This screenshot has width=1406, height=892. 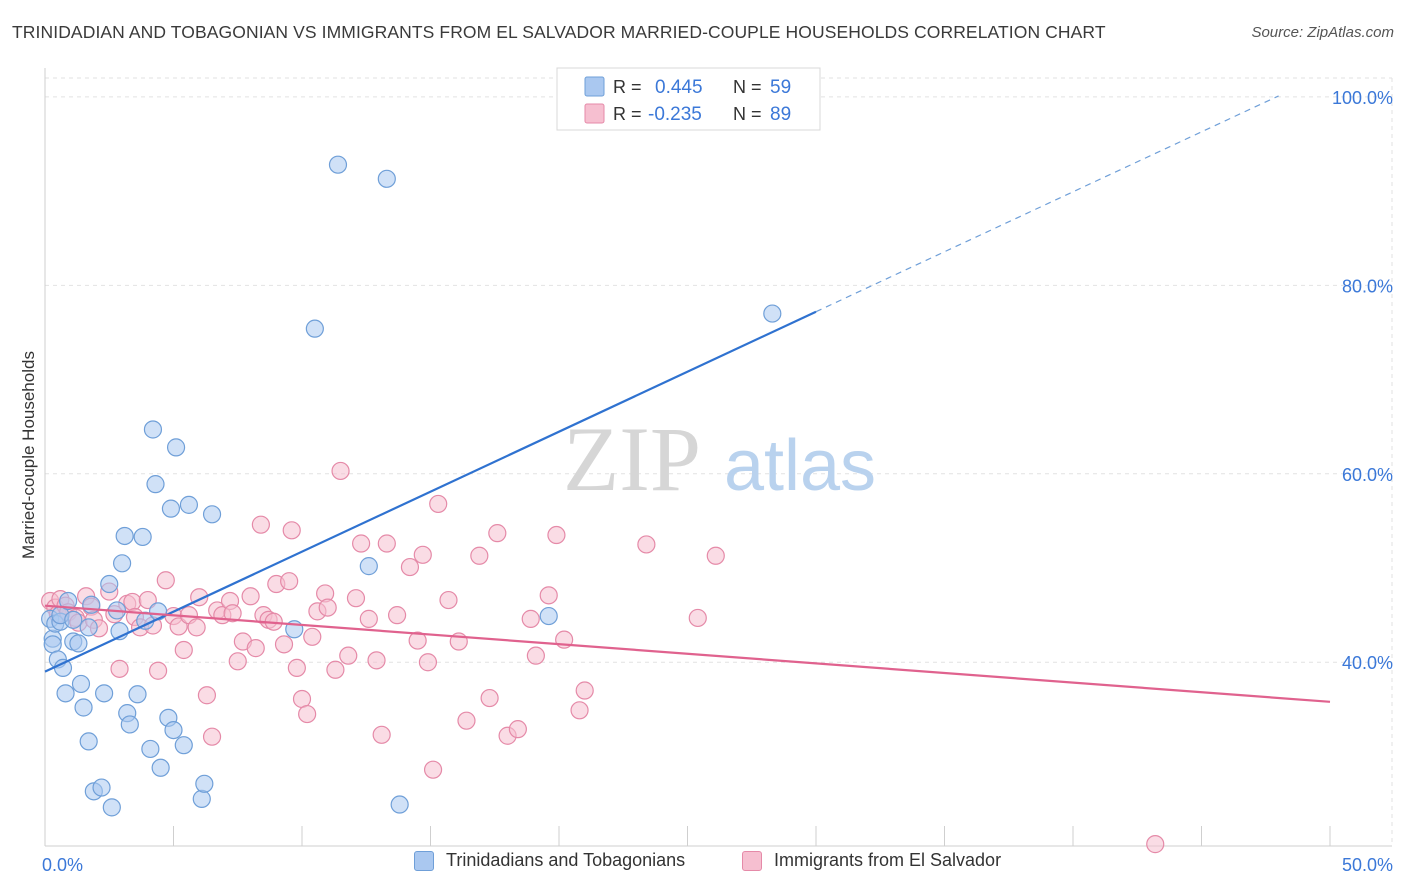 I want to click on legend-r-value-2: -0.235, so click(x=675, y=114).